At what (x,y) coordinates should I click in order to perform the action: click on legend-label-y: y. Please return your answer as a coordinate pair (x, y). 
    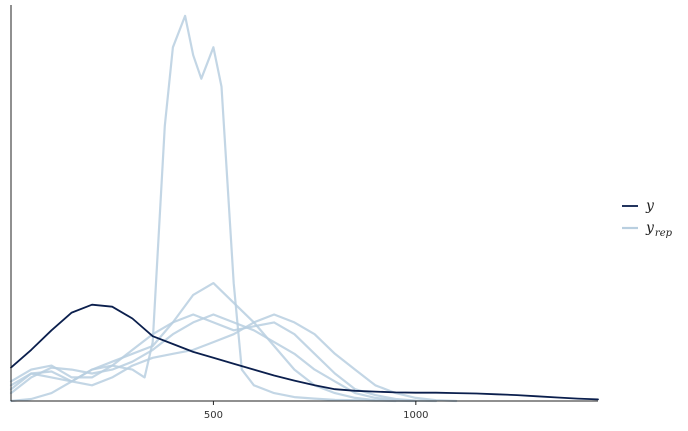
    Looking at the image, I should click on (650, 206).